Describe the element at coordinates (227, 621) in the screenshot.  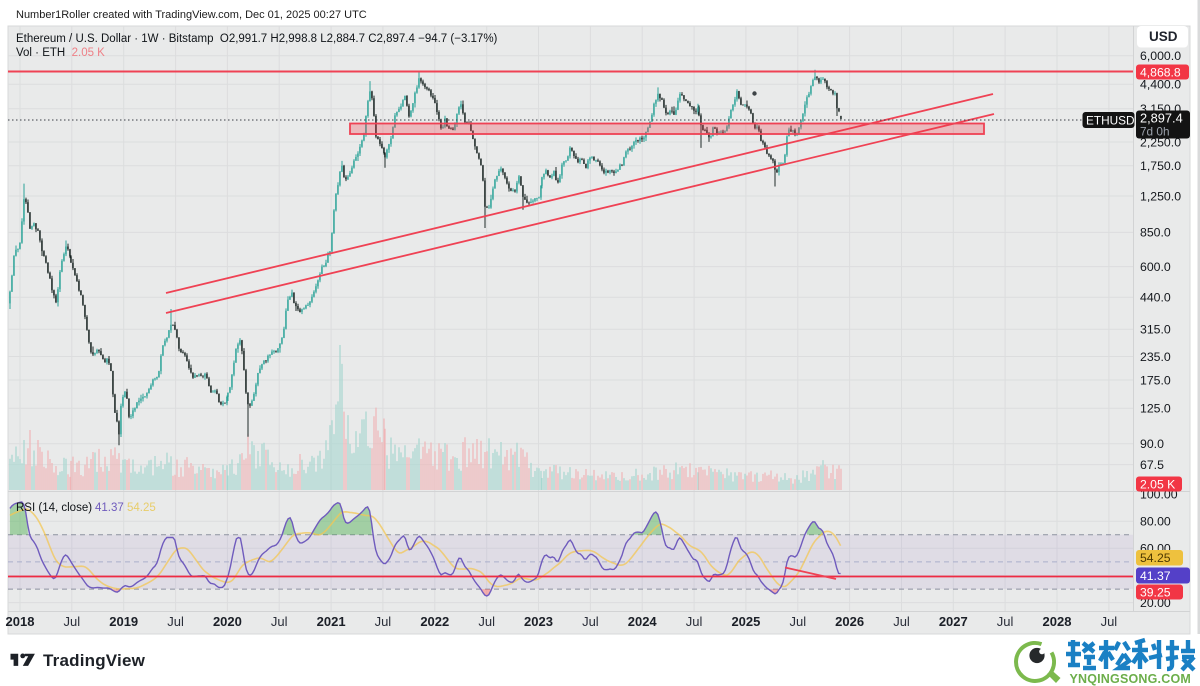
I see `svg-text: 2020` at that location.